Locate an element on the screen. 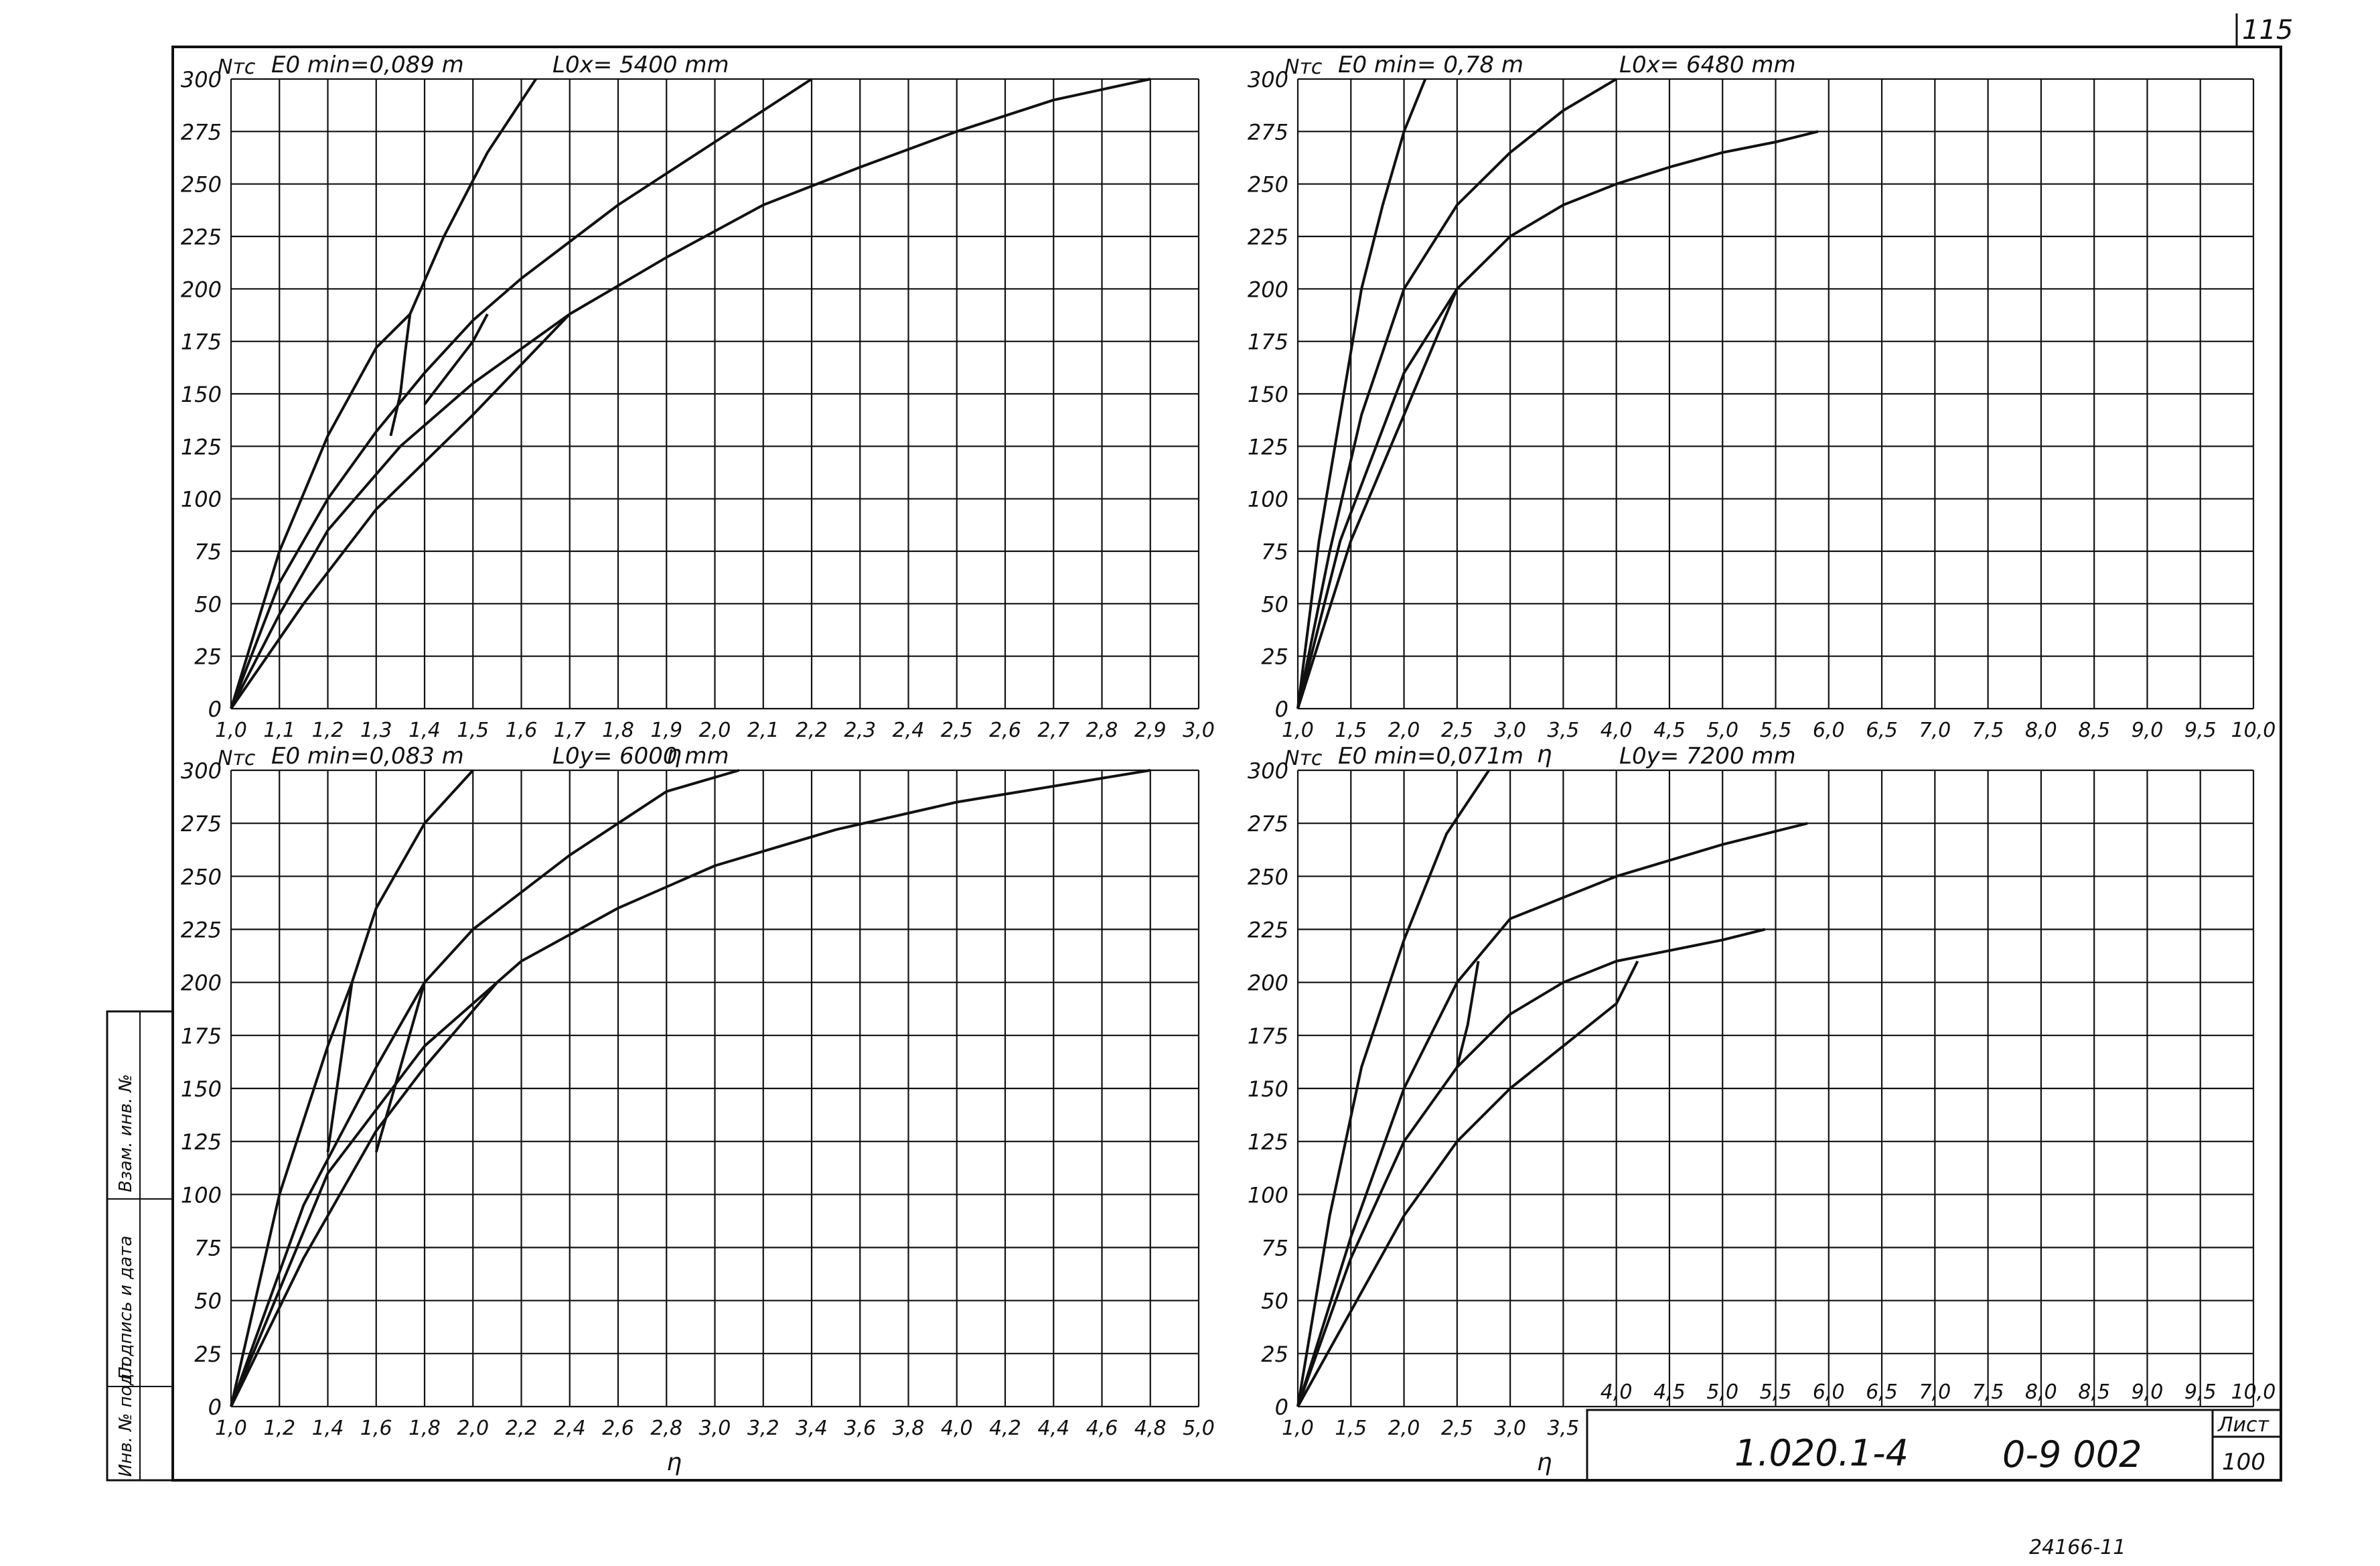 This screenshot has width=2380, height=1566. sheet-code: 0-9 002 is located at coordinates (2072, 1454).